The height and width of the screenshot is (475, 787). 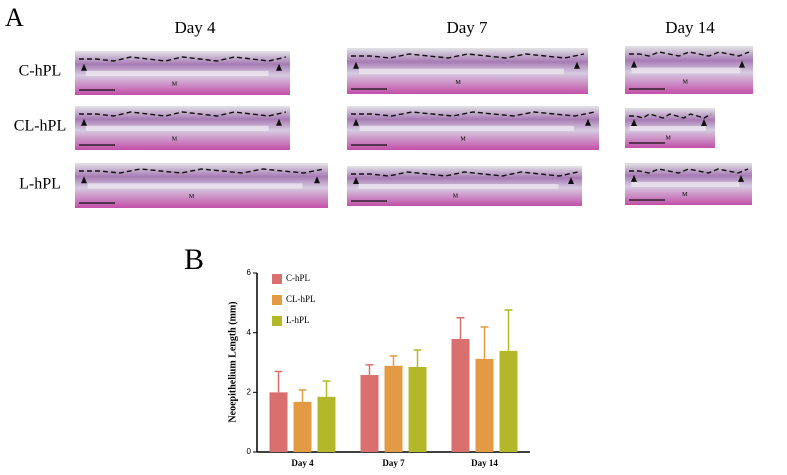 What do you see at coordinates (393, 463) in the screenshot?
I see `x-tick-label: Day 7` at bounding box center [393, 463].